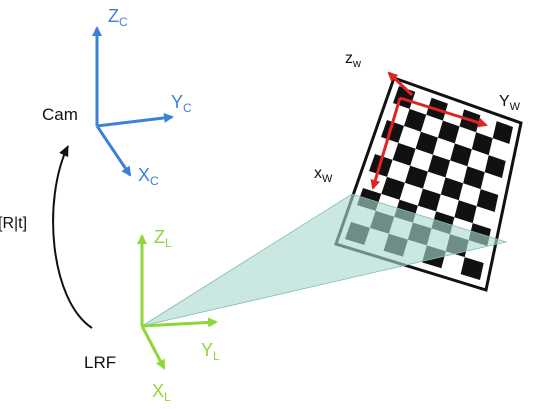 The image size is (550, 409). I want to click on lrf-y-label: YL, so click(210, 351).